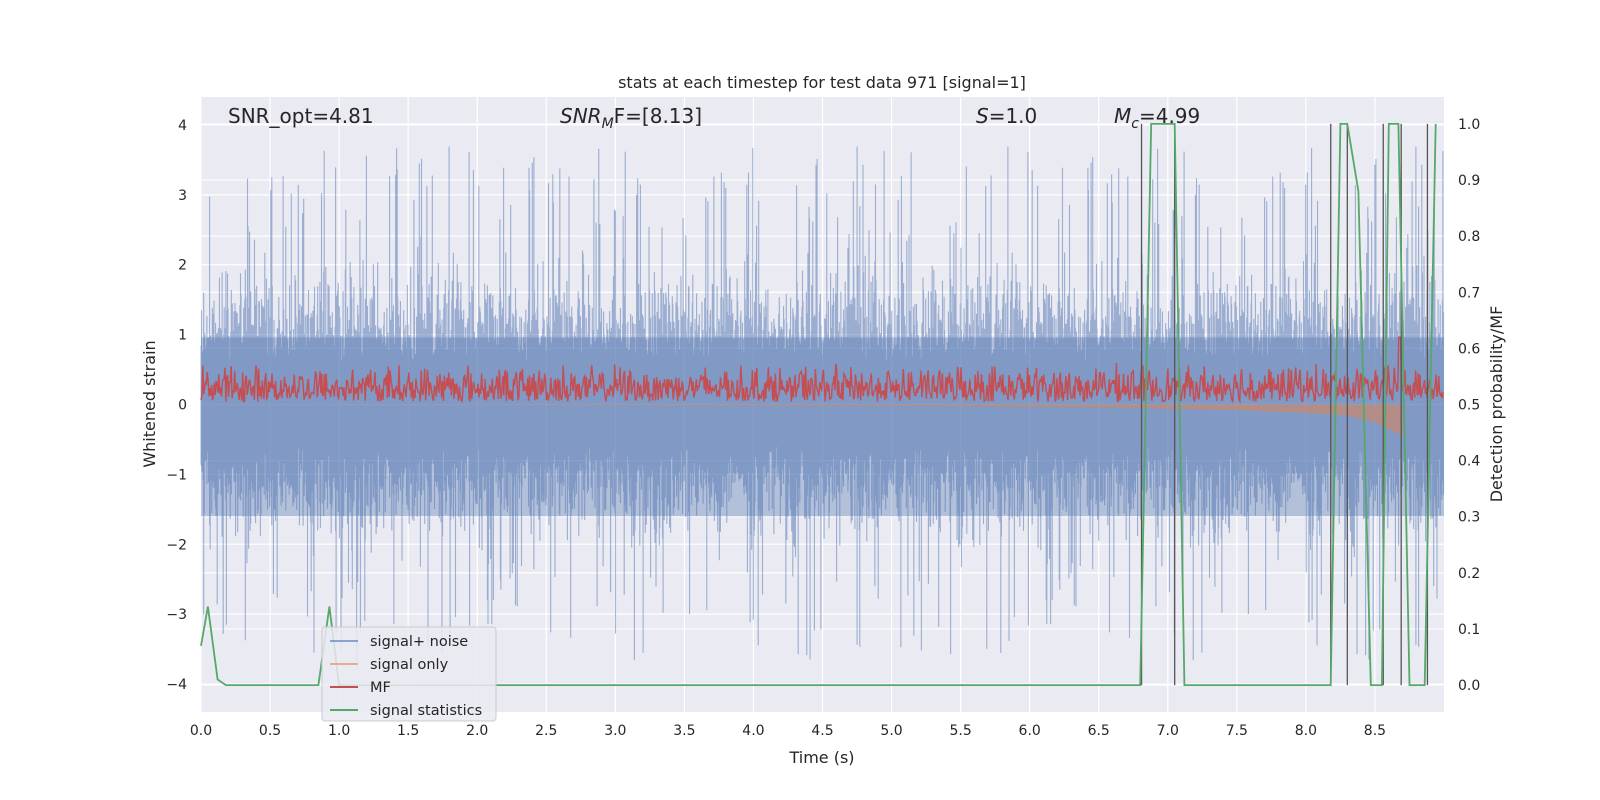 The image size is (1600, 800). Describe the element at coordinates (1013, 116) in the screenshot. I see `s-rest: =1.0` at that location.